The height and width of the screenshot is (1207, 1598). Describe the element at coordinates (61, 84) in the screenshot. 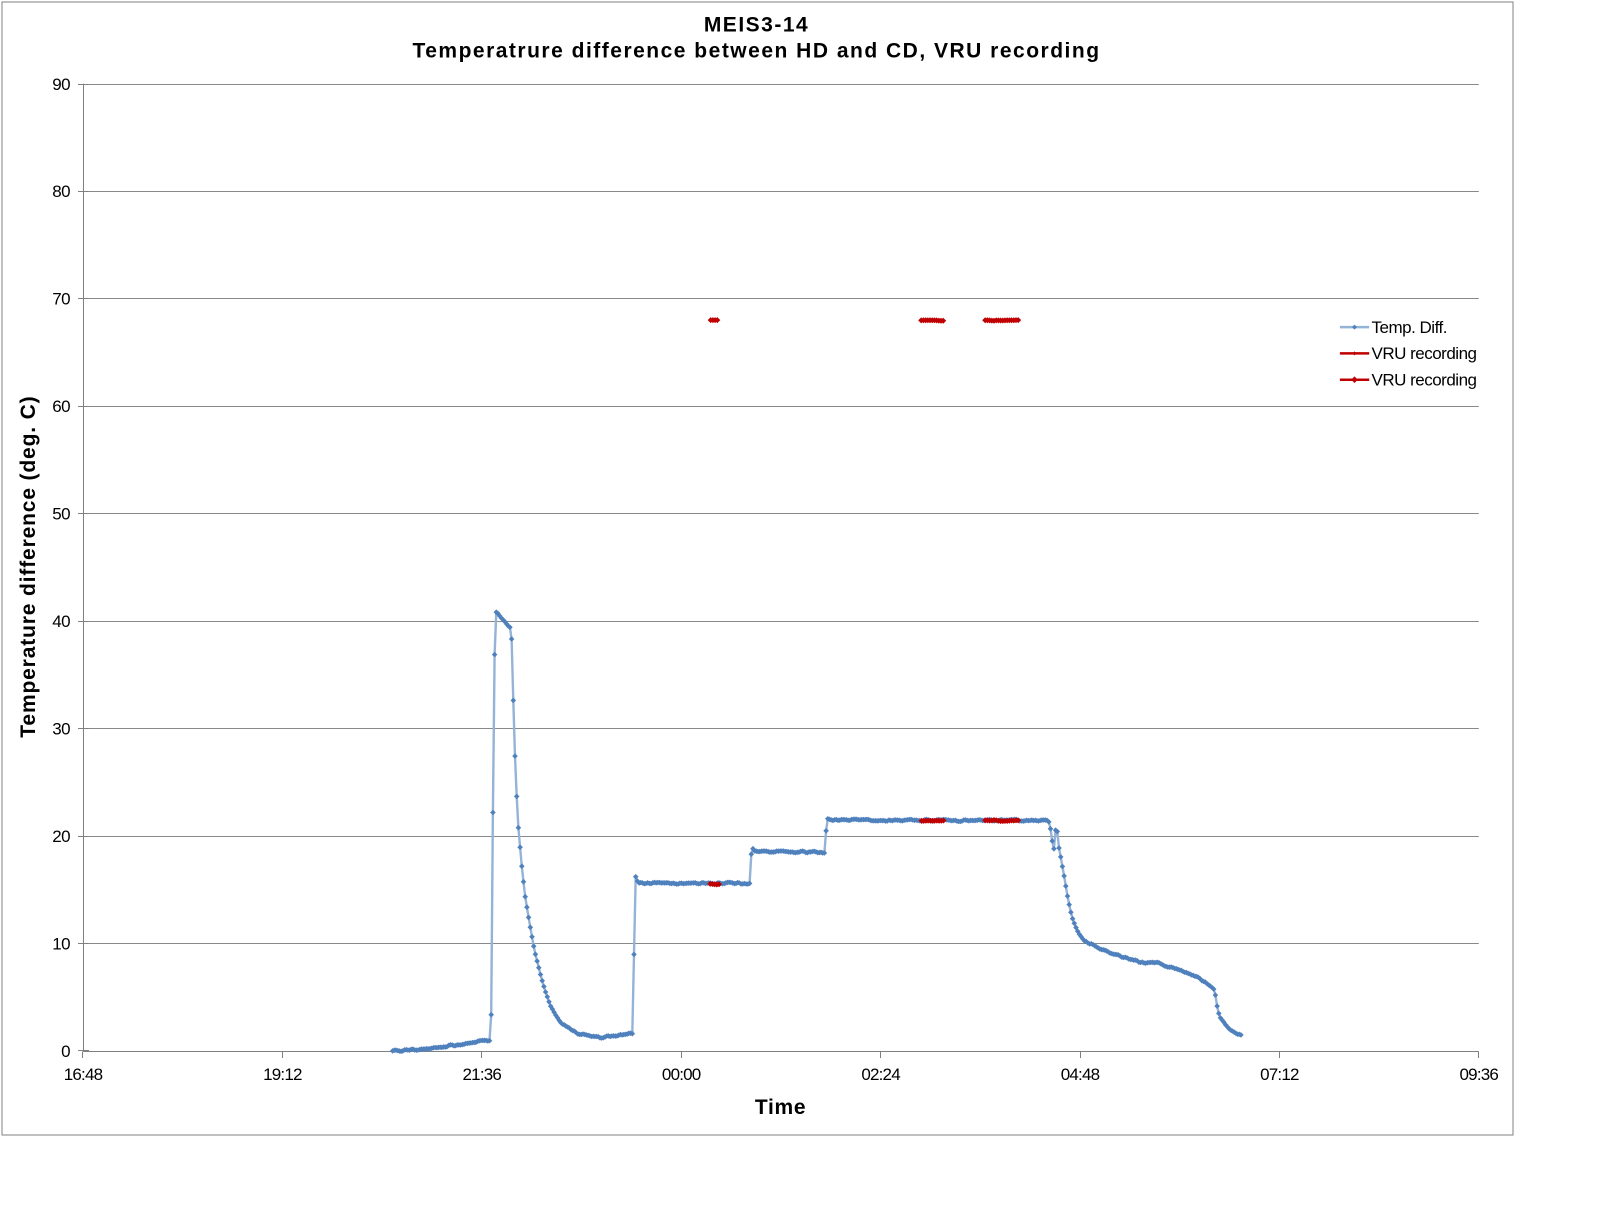

I see `svg-text: 90` at that location.